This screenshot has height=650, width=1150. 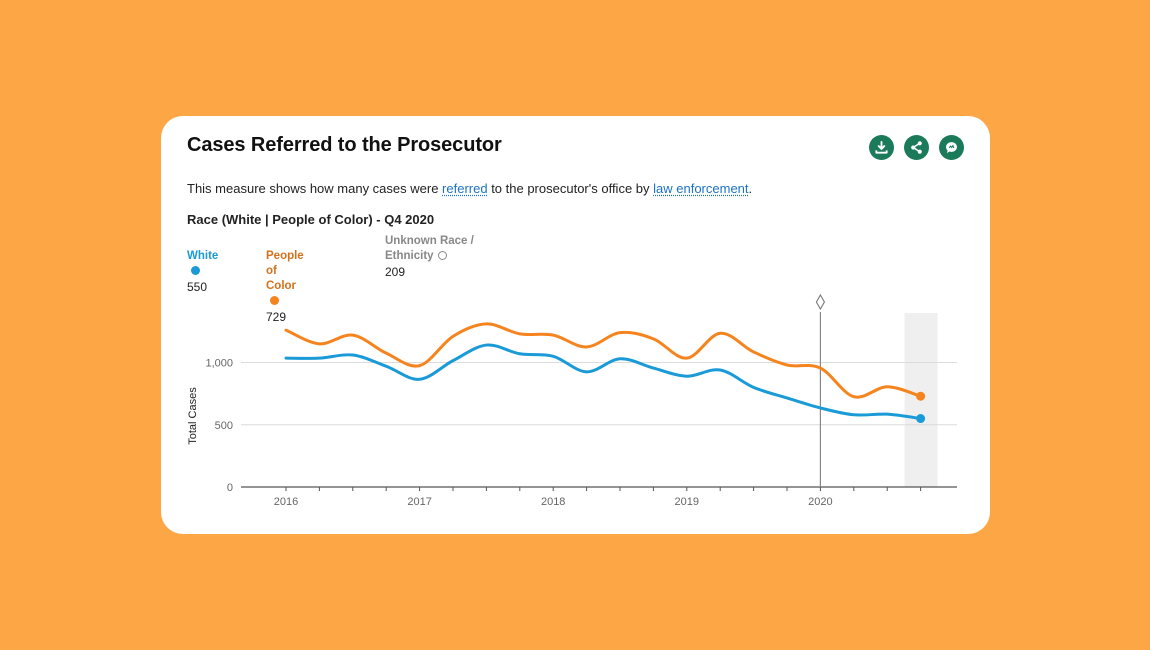 I want to click on feedback-button, so click(x=951, y=147).